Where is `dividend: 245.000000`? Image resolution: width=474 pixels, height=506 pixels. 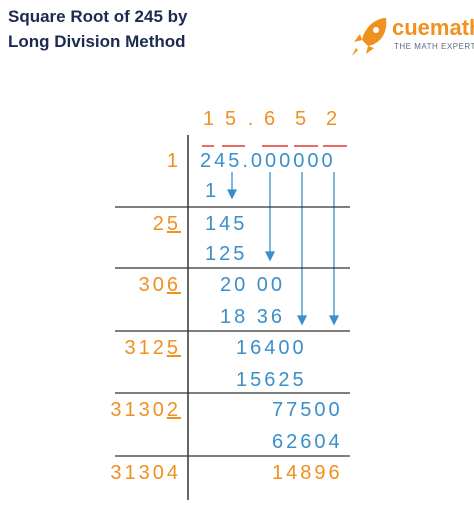
dividend: 245.000000 is located at coordinates (268, 161).